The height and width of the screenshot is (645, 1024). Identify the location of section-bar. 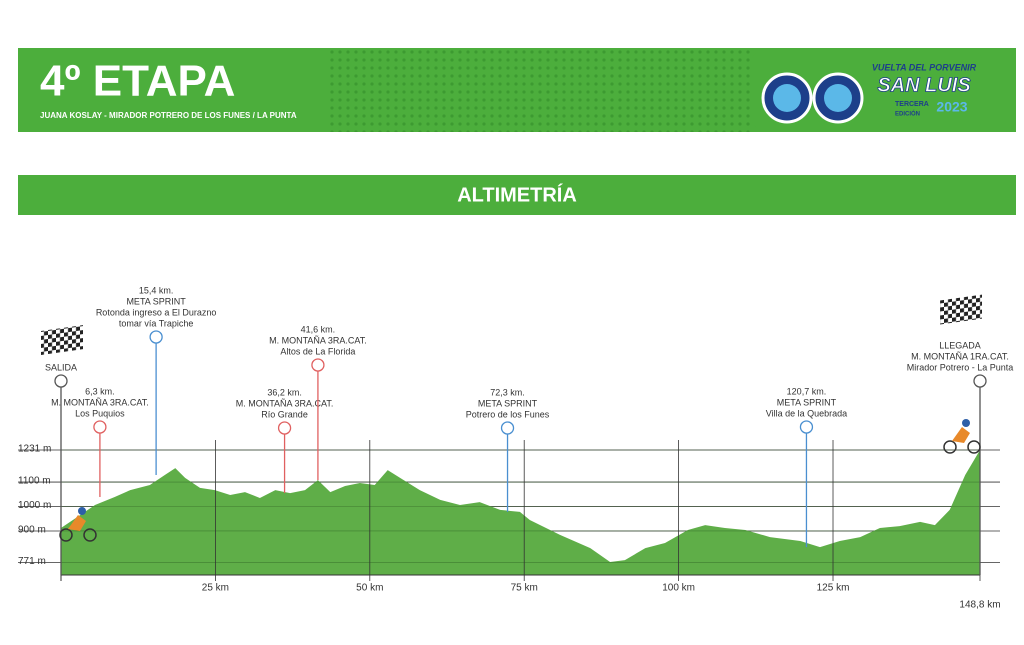
(517, 195).